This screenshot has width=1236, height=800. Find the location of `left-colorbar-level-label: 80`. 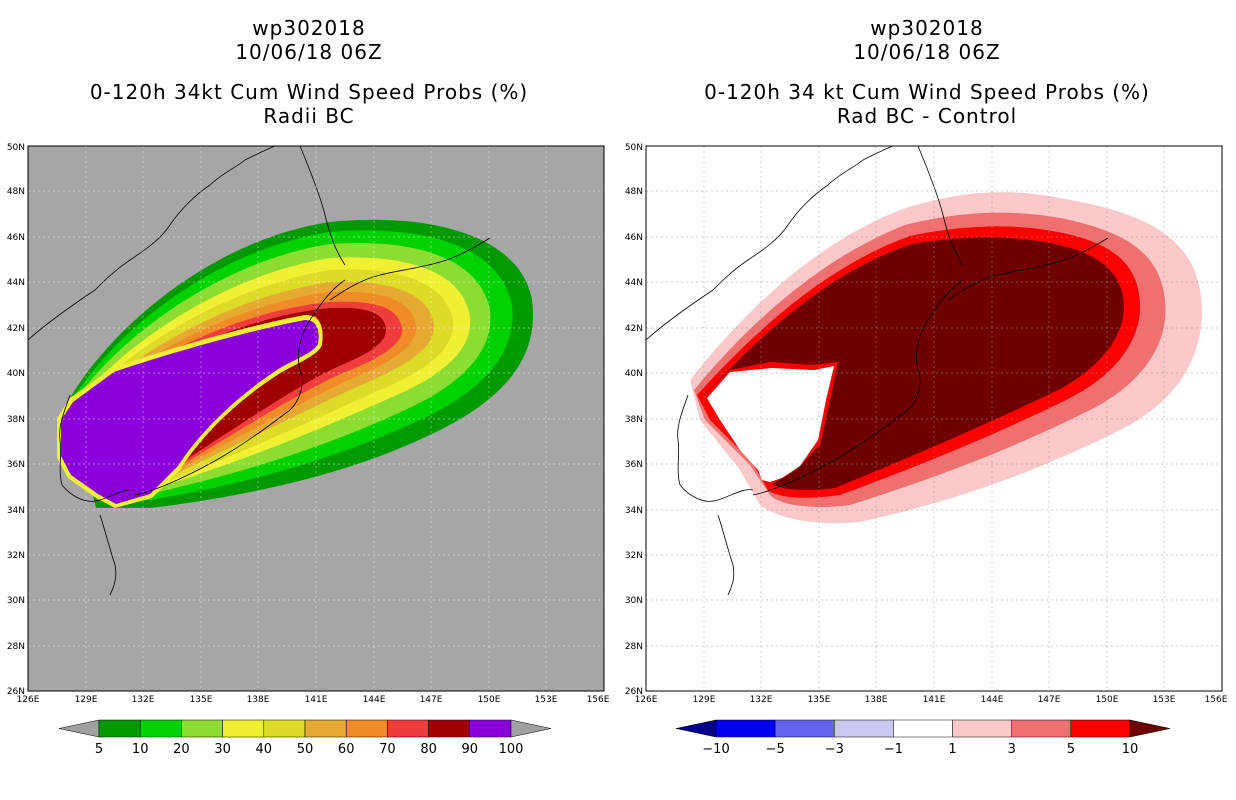

left-colorbar-level-label: 80 is located at coordinates (428, 749).